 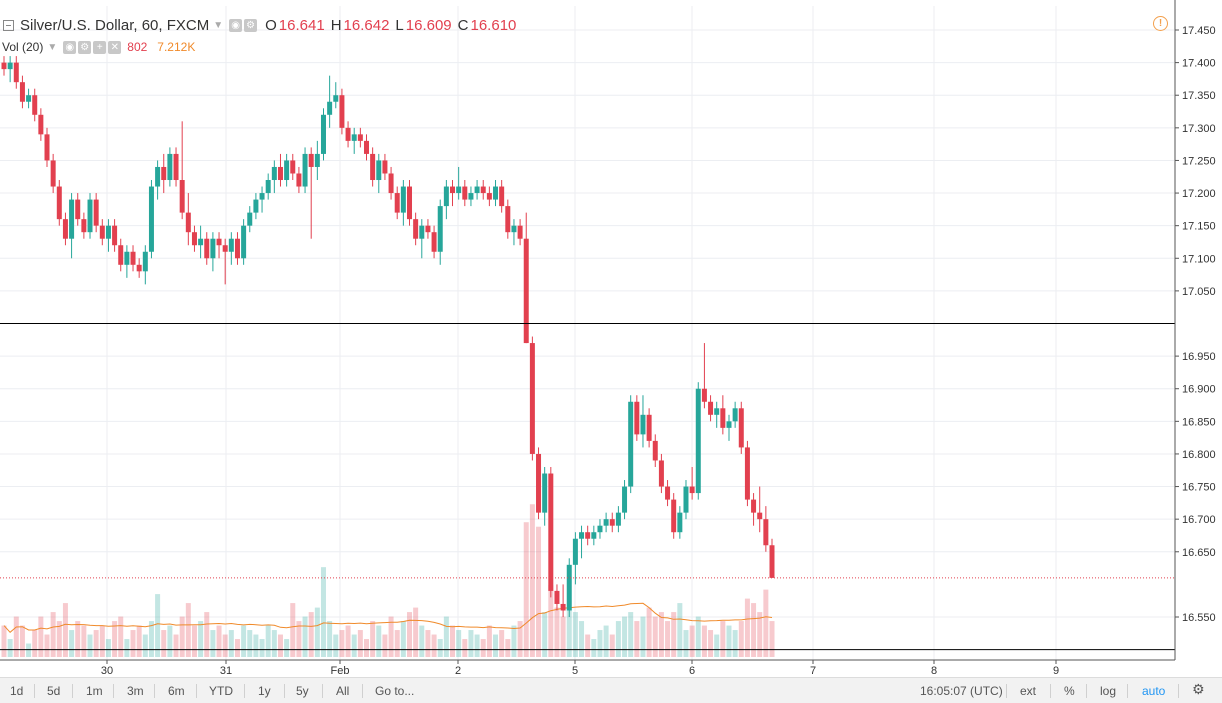 What do you see at coordinates (1108, 691) in the screenshot?
I see `log-toggle: log` at bounding box center [1108, 691].